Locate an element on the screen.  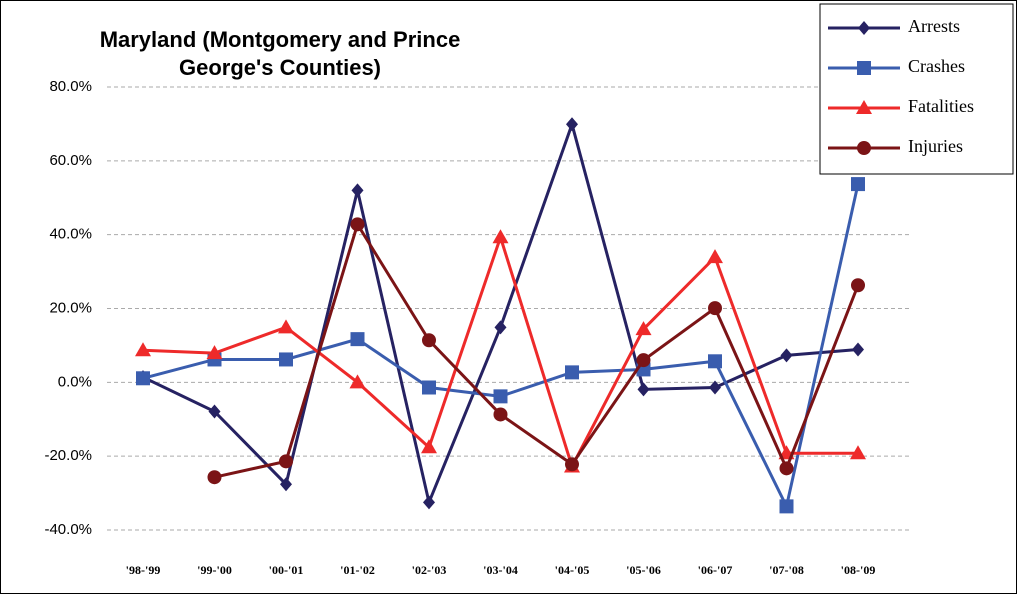
x-tick-label: '05-'06 is located at coordinates (643, 570).